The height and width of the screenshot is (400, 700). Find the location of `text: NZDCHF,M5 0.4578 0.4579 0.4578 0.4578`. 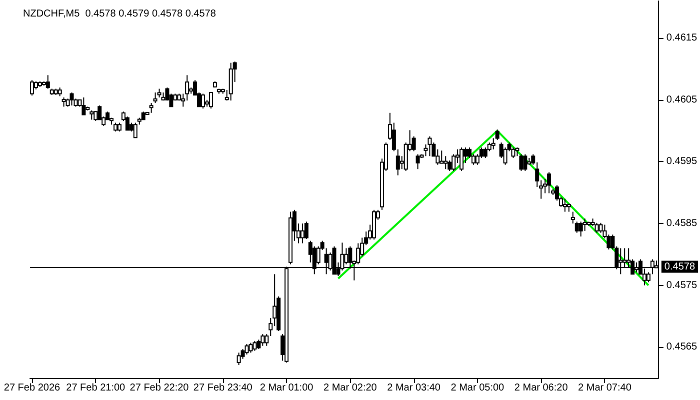

text: NZDCHF,M5 0.4578 0.4579 0.4578 0.4578 is located at coordinates (119, 14).